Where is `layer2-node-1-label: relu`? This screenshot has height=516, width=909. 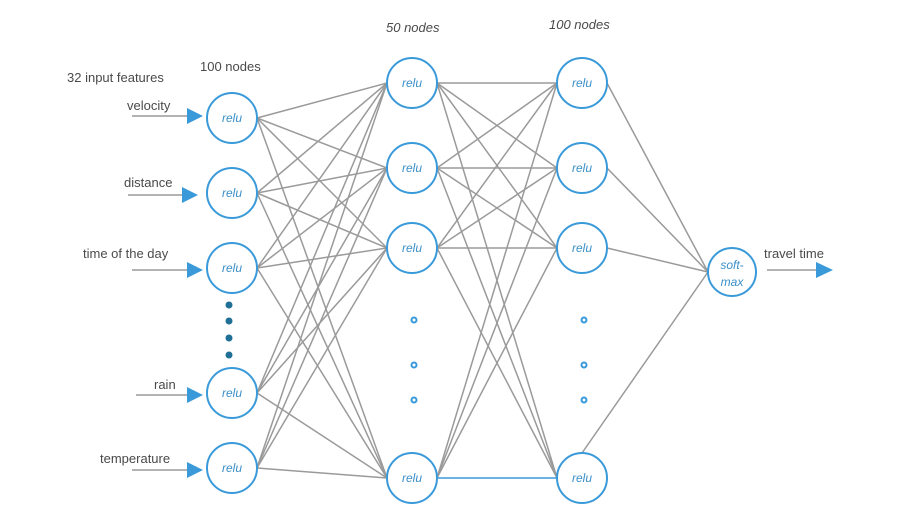
layer2-node-1-label: relu is located at coordinates (412, 168).